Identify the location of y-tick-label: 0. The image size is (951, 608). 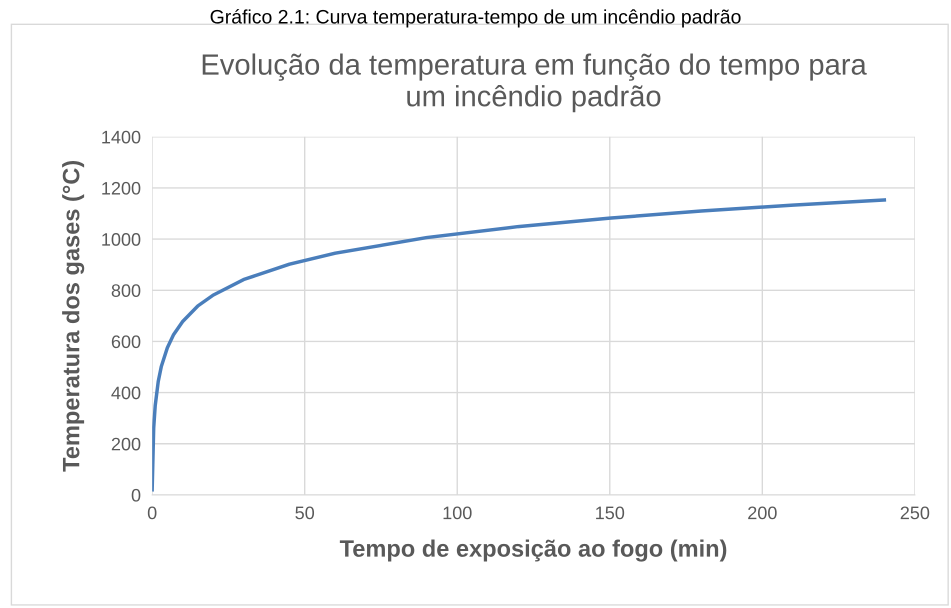
(136, 495).